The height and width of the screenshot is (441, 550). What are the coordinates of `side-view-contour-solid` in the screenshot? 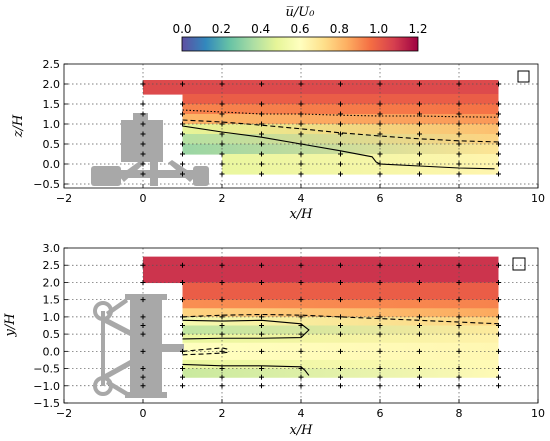 It's located at (338, 147).